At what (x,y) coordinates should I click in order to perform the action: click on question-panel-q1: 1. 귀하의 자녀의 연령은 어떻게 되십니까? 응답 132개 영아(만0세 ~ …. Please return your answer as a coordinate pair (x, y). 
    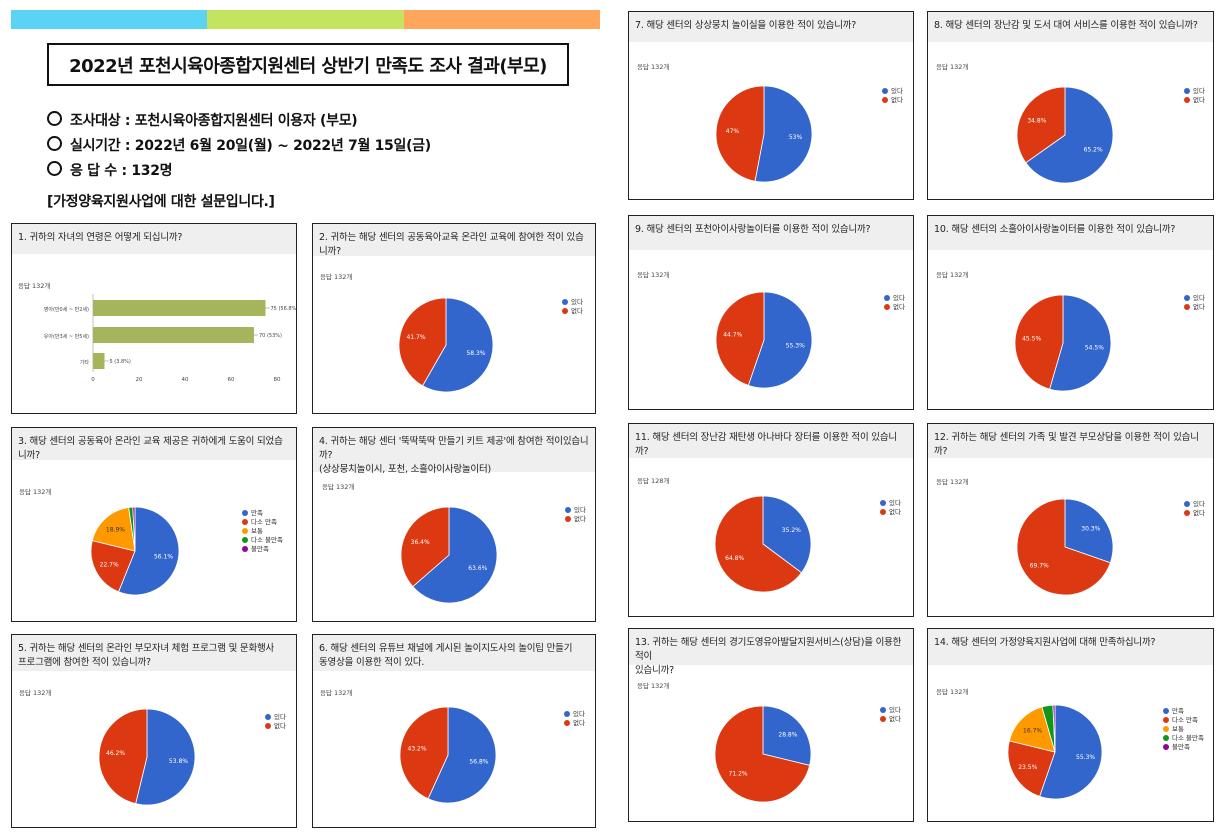
    Looking at the image, I should click on (154, 318).